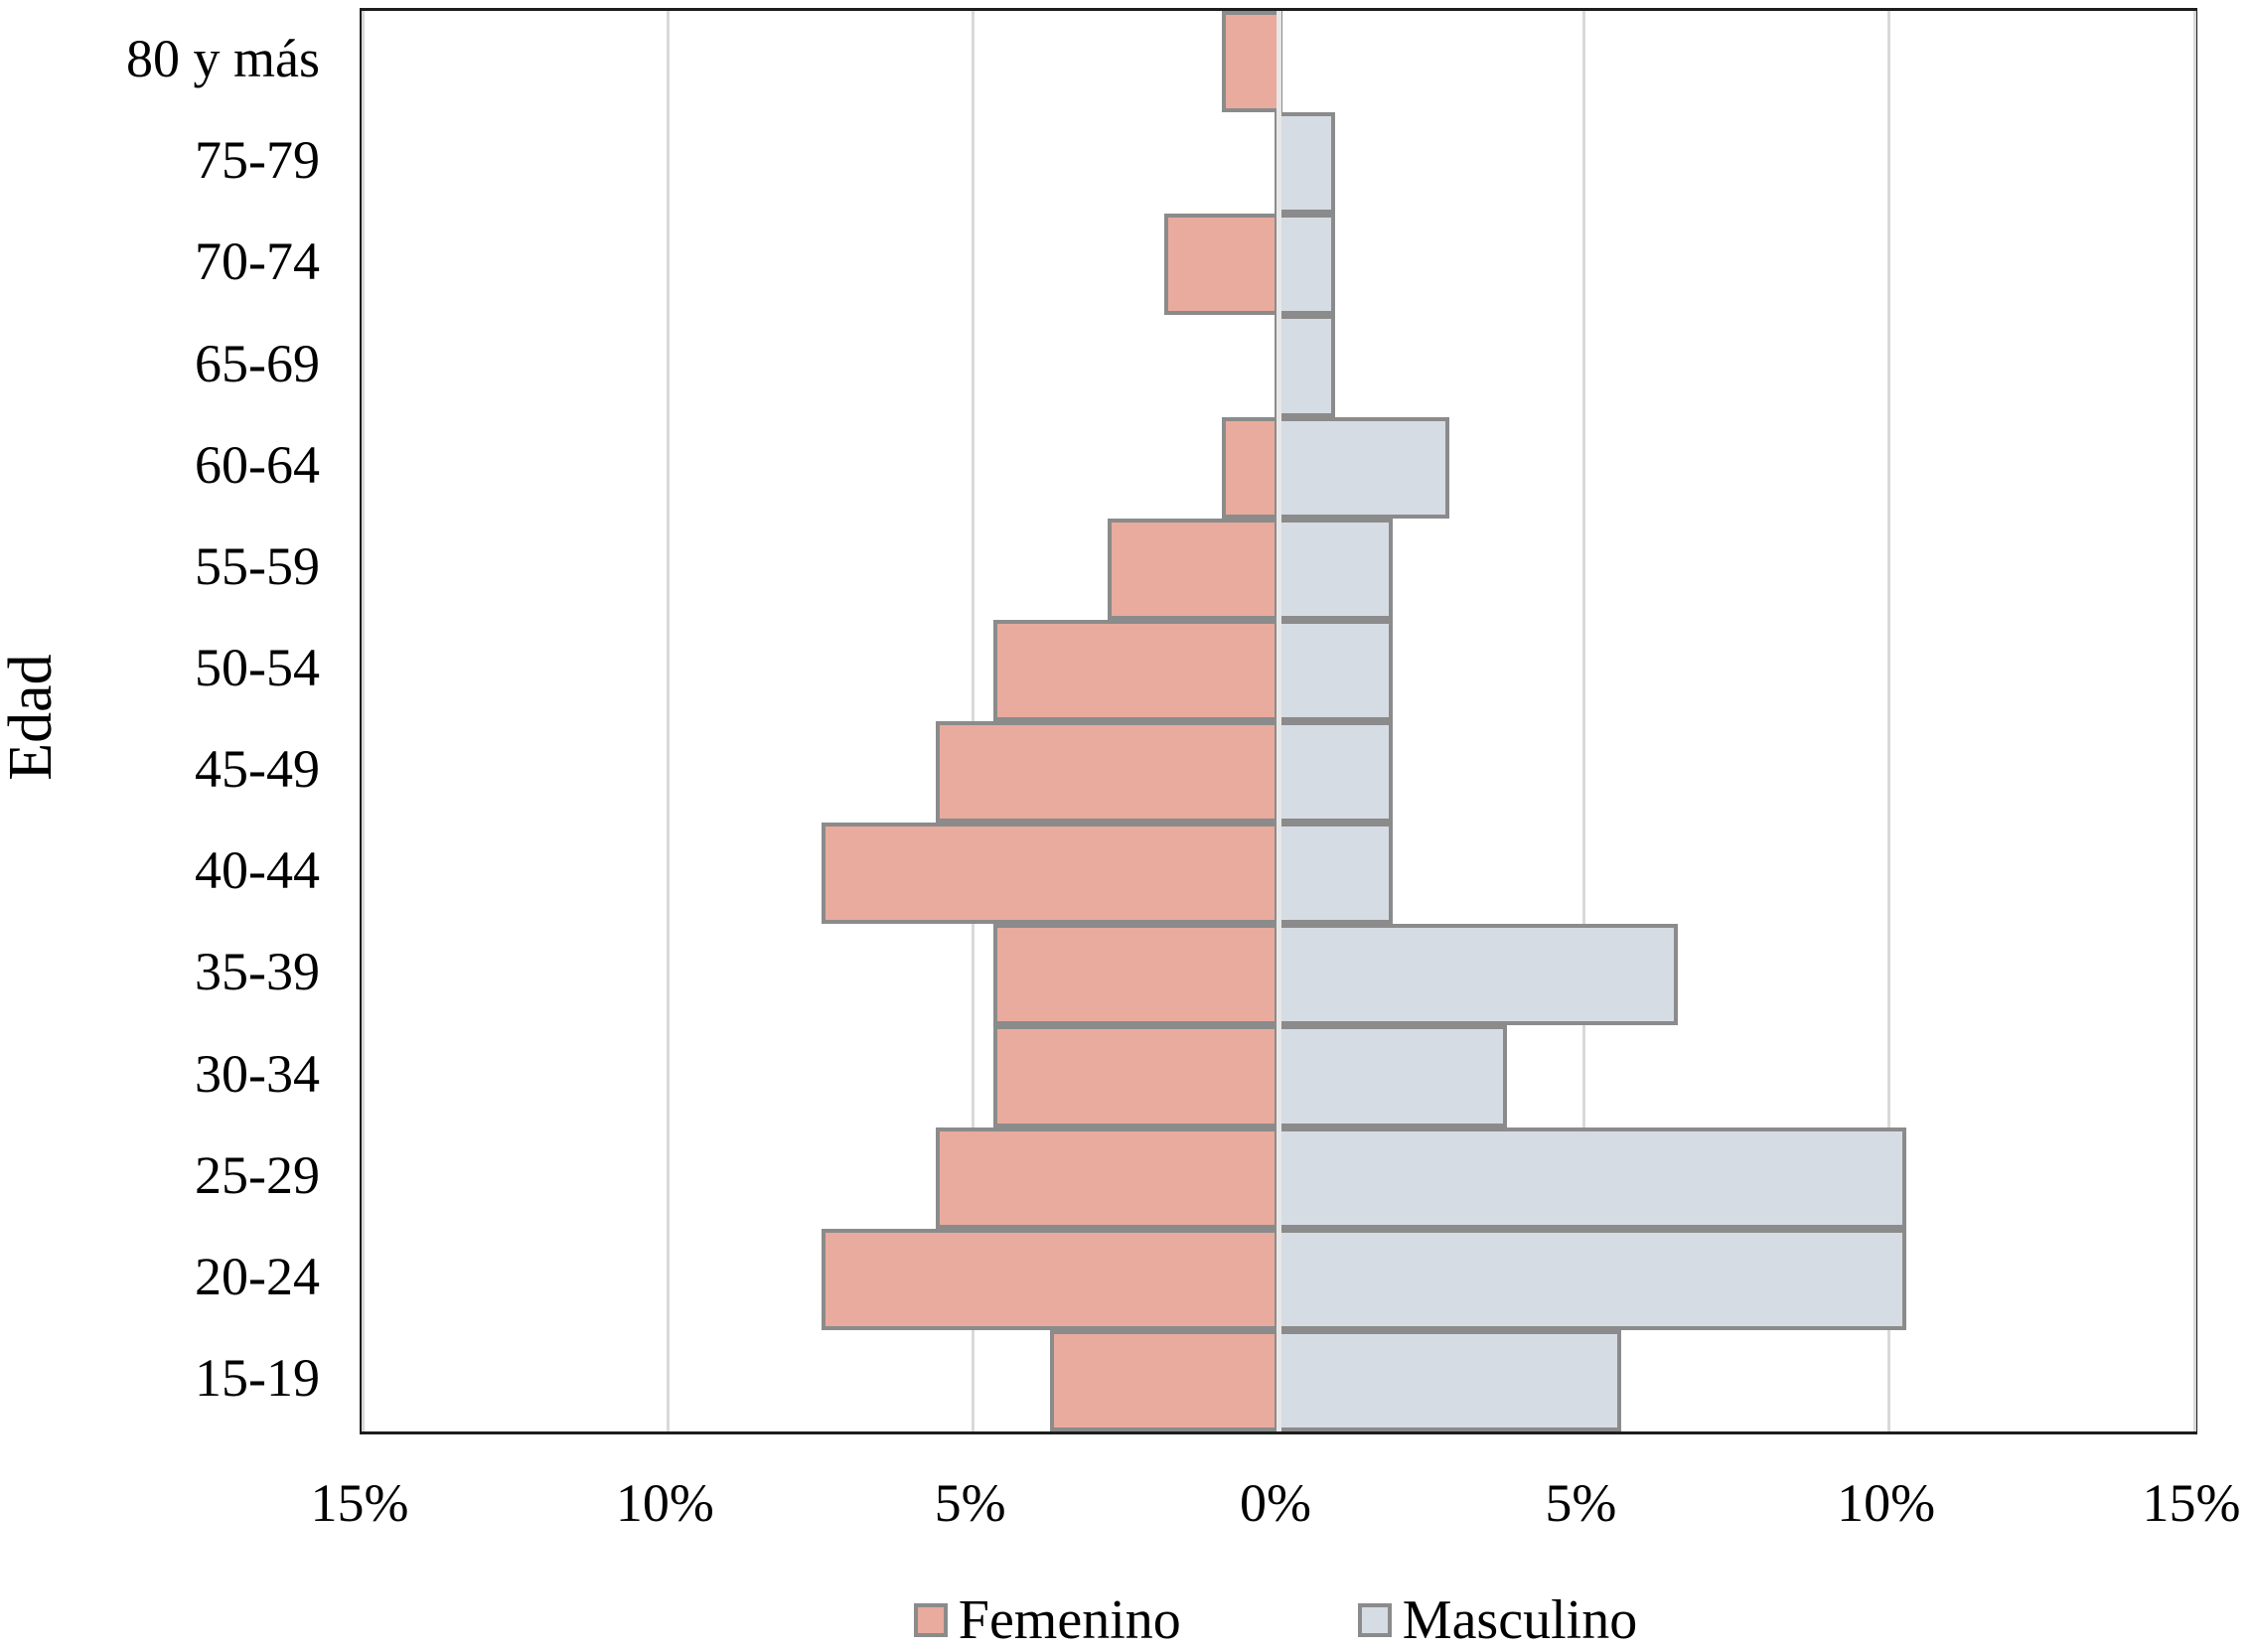  Describe the element at coordinates (1069, 1620) in the screenshot. I see `legend-label-femenino: Femenino` at that location.